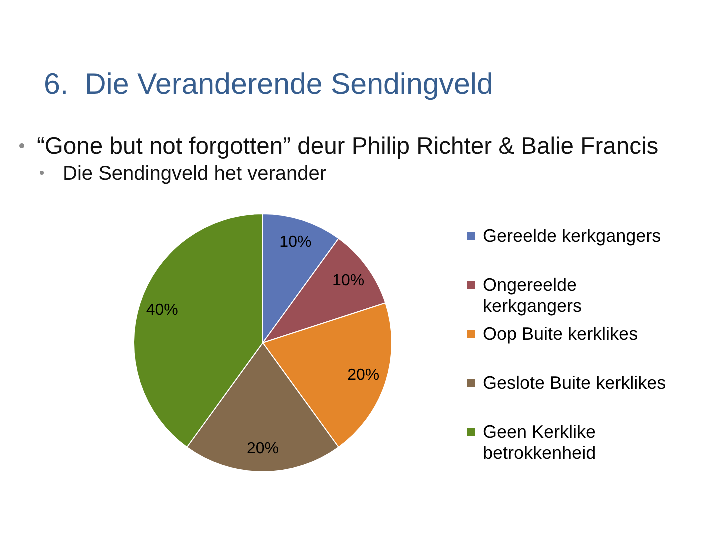  Describe the element at coordinates (195, 174) in the screenshot. I see `text: Die Sendingveld het verander` at that location.